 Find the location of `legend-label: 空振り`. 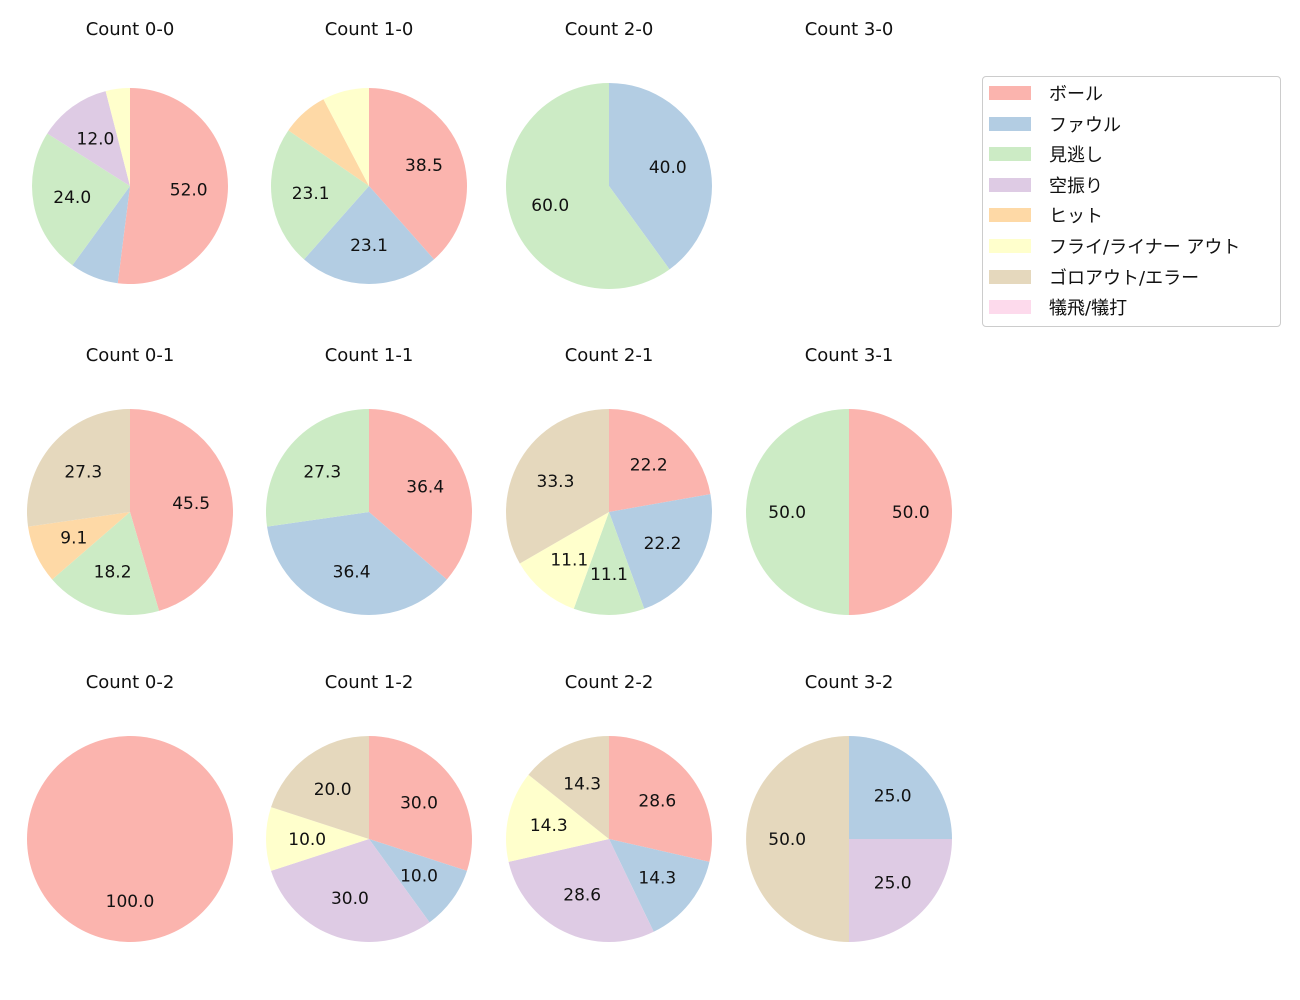

legend-label: 空振り is located at coordinates (1076, 186).